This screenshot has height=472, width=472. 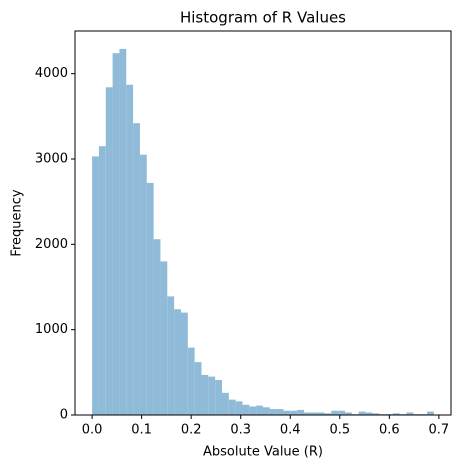 What do you see at coordinates (191, 430) in the screenshot?
I see `x-tick-label: 0.2` at bounding box center [191, 430].